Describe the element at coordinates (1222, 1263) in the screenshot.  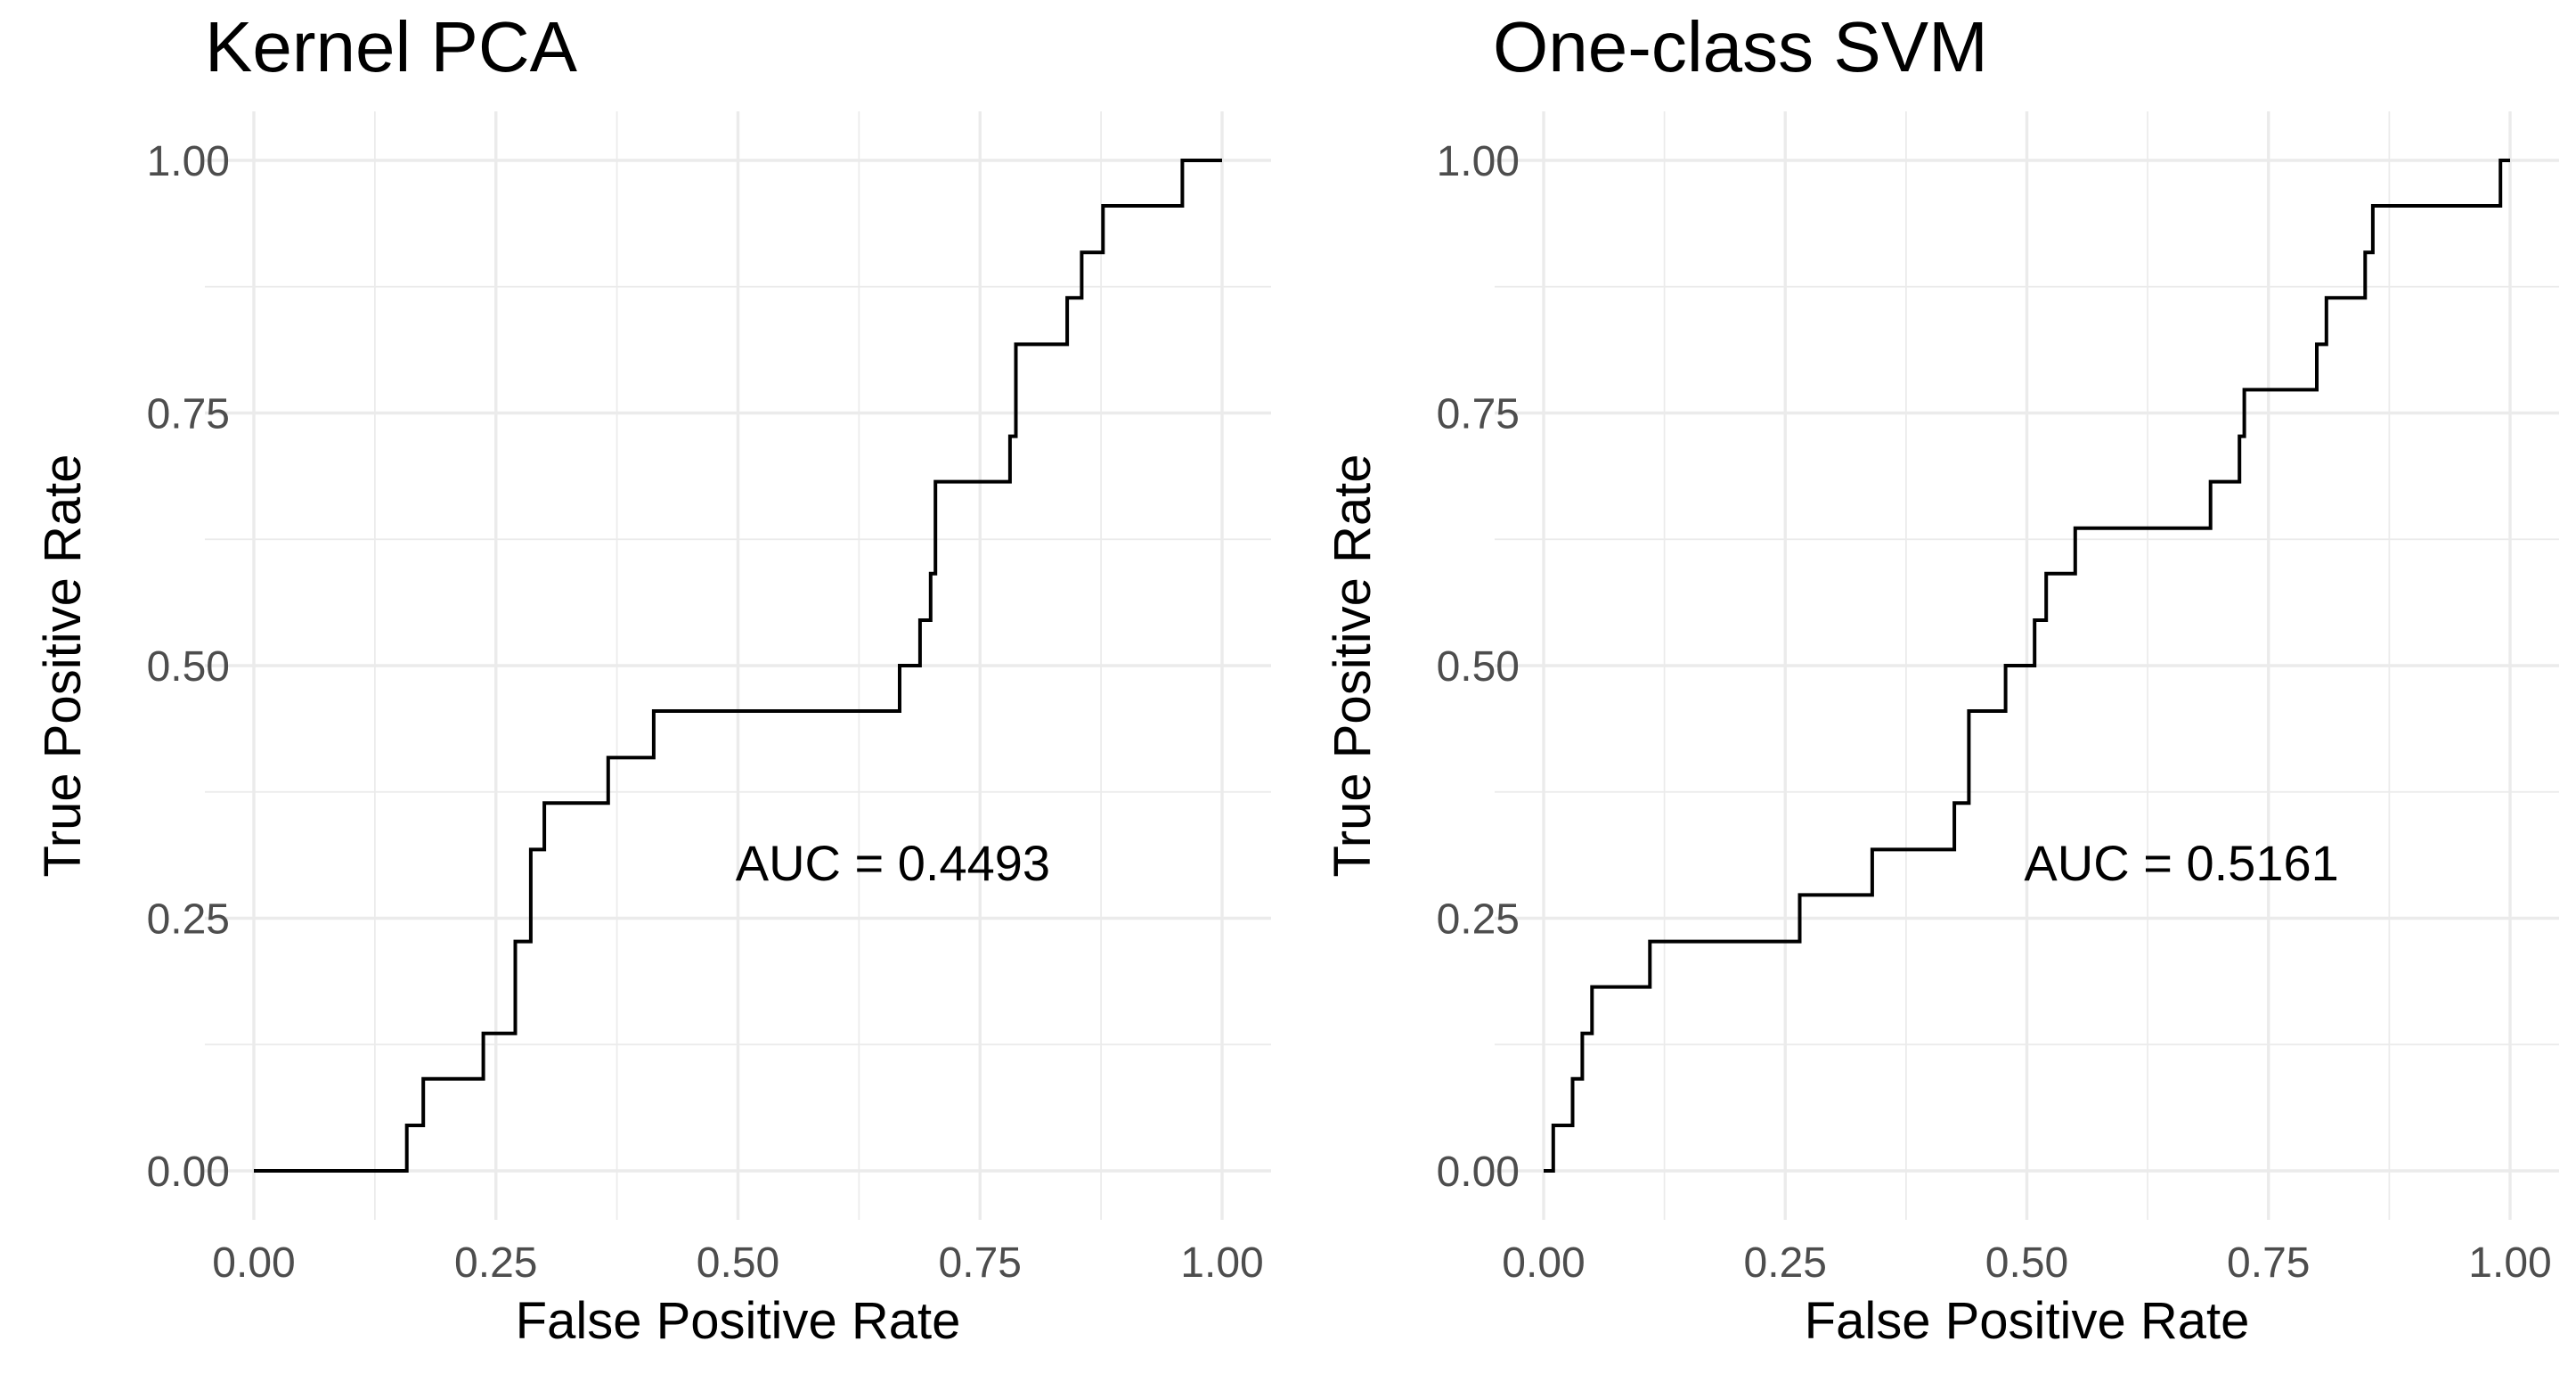
I see `kernel-pca-x-tick-label: 1.00` at that location.